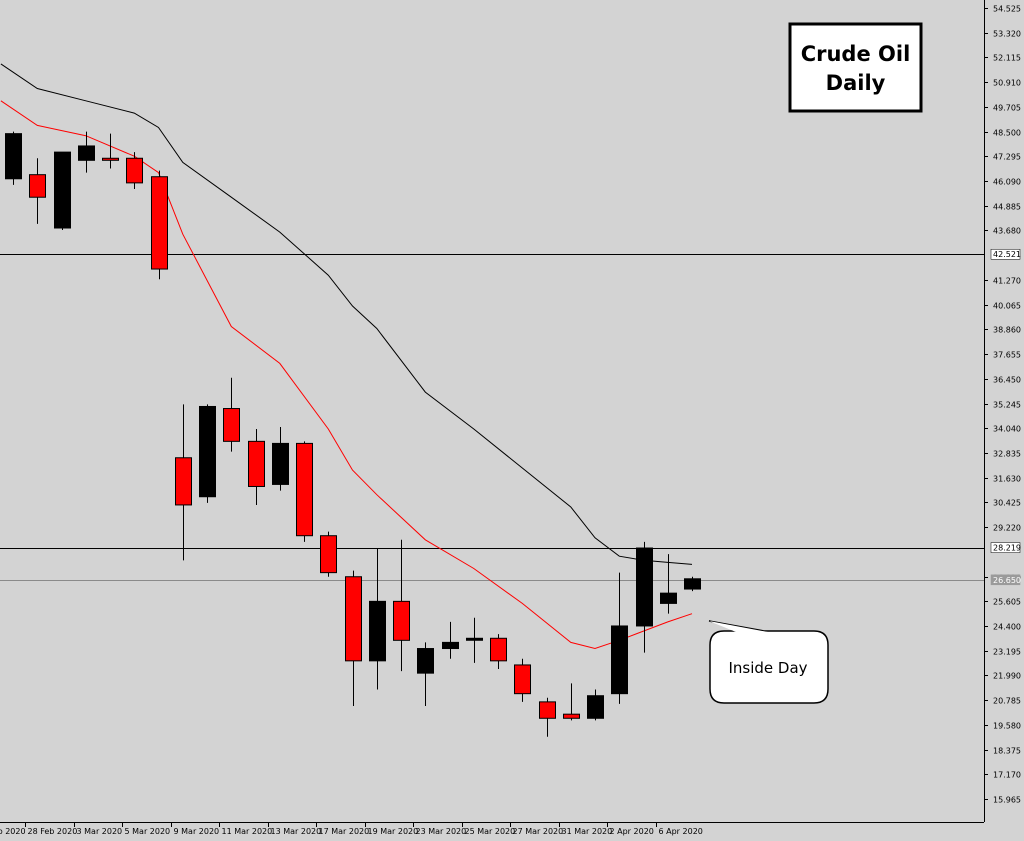 Image resolution: width=1024 pixels, height=841 pixels. Describe the element at coordinates (197, 831) in the screenshot. I see `x-tick-label: 9 Mar 2020` at that location.